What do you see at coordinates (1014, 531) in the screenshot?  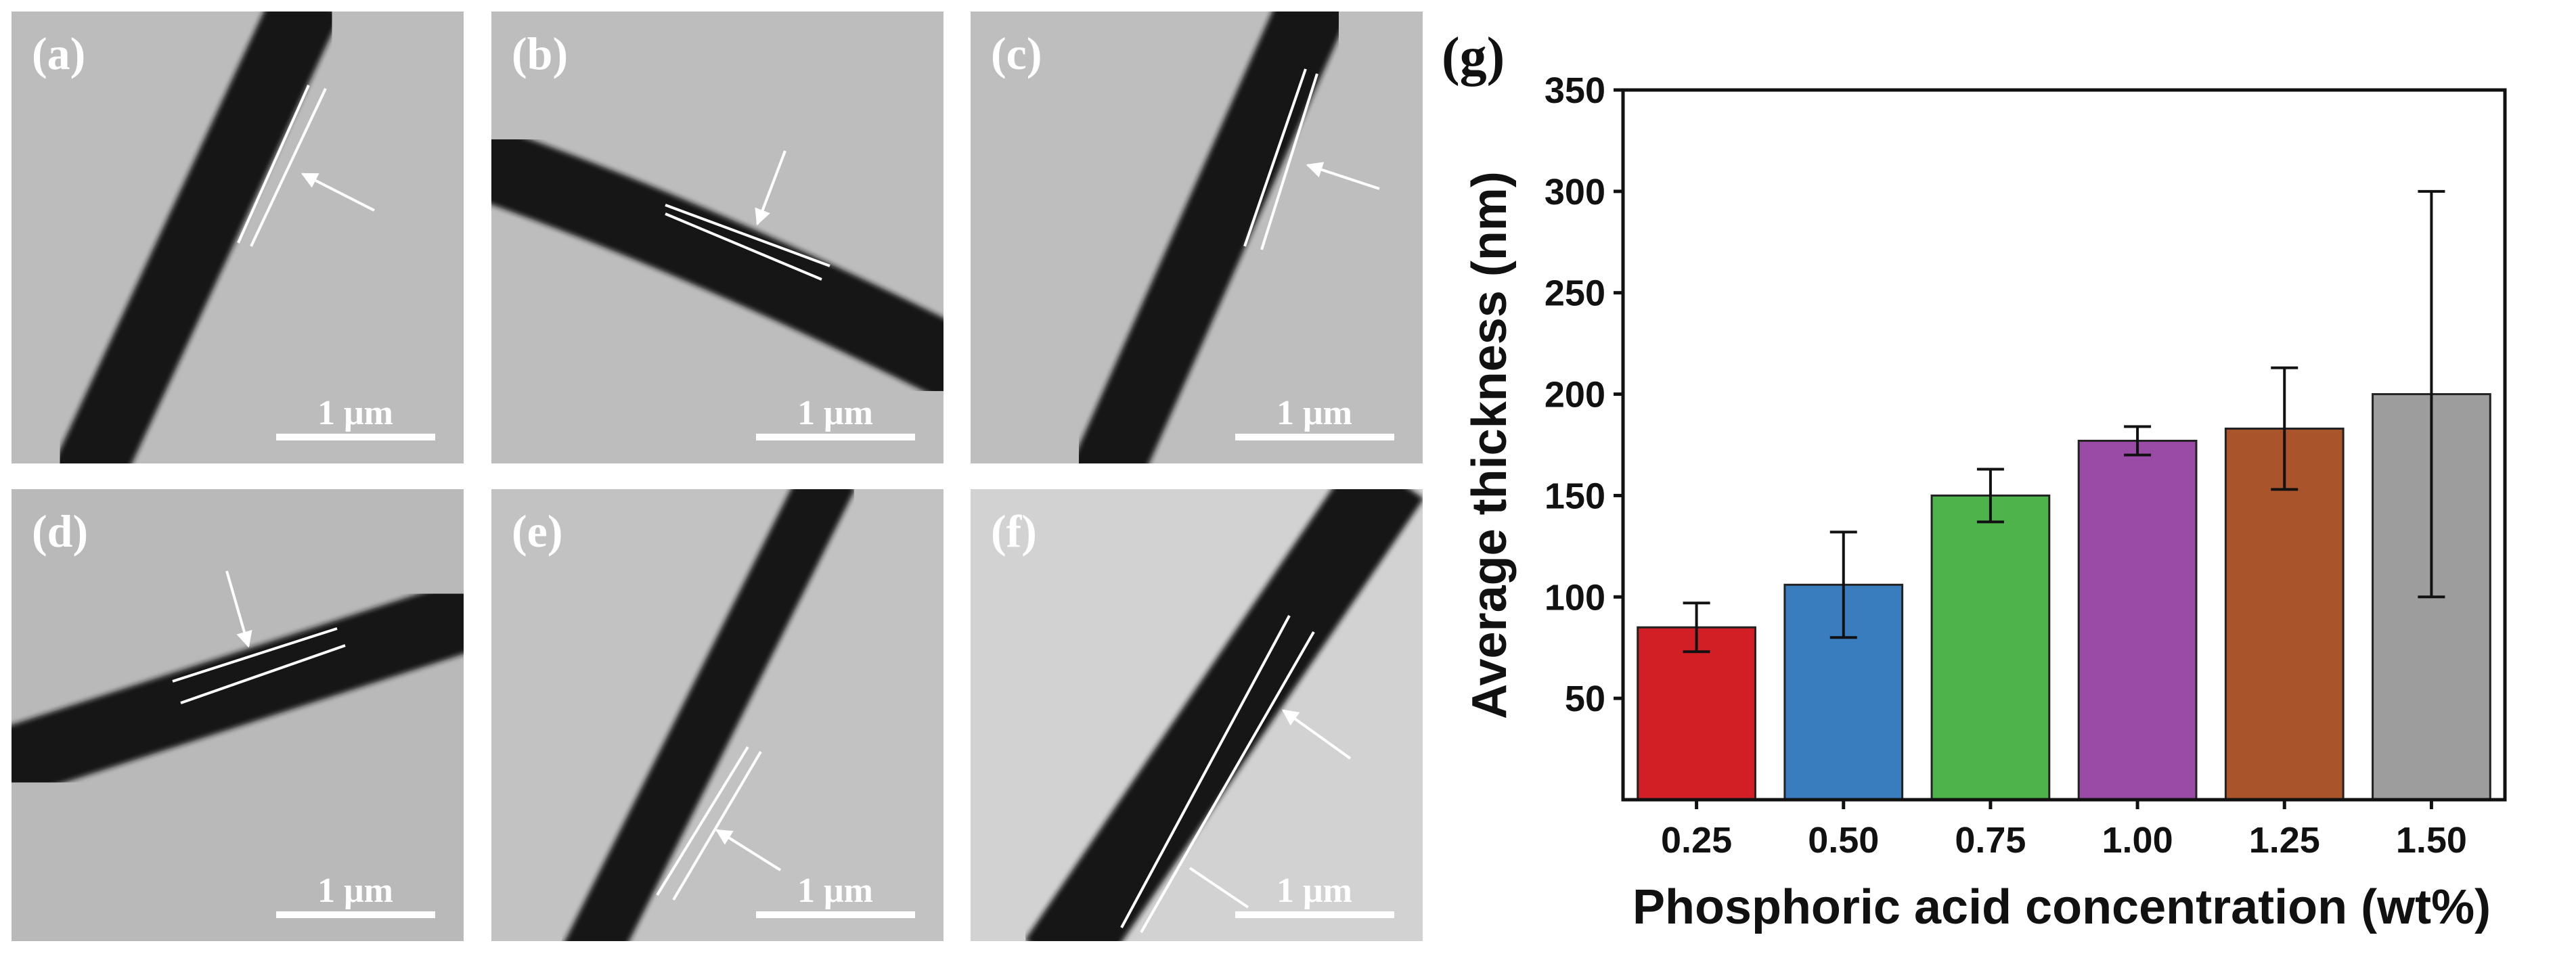 I see `panel-label: (f)` at bounding box center [1014, 531].